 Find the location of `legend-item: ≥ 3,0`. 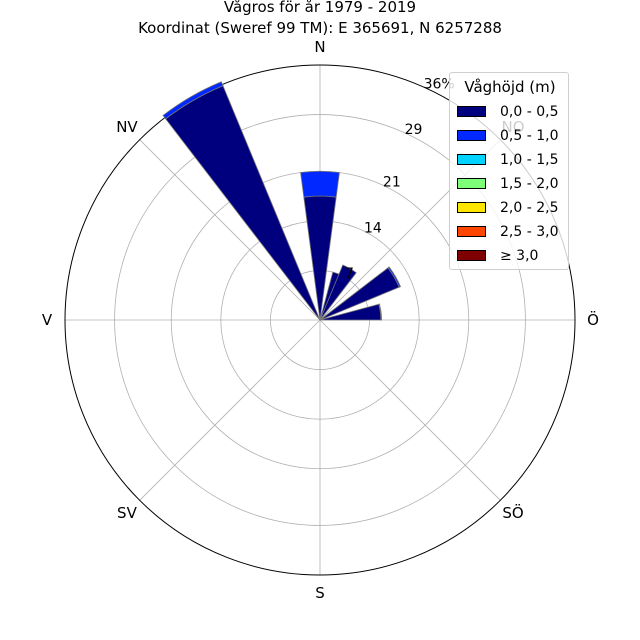

legend-item: ≥ 3,0 is located at coordinates (510, 256).